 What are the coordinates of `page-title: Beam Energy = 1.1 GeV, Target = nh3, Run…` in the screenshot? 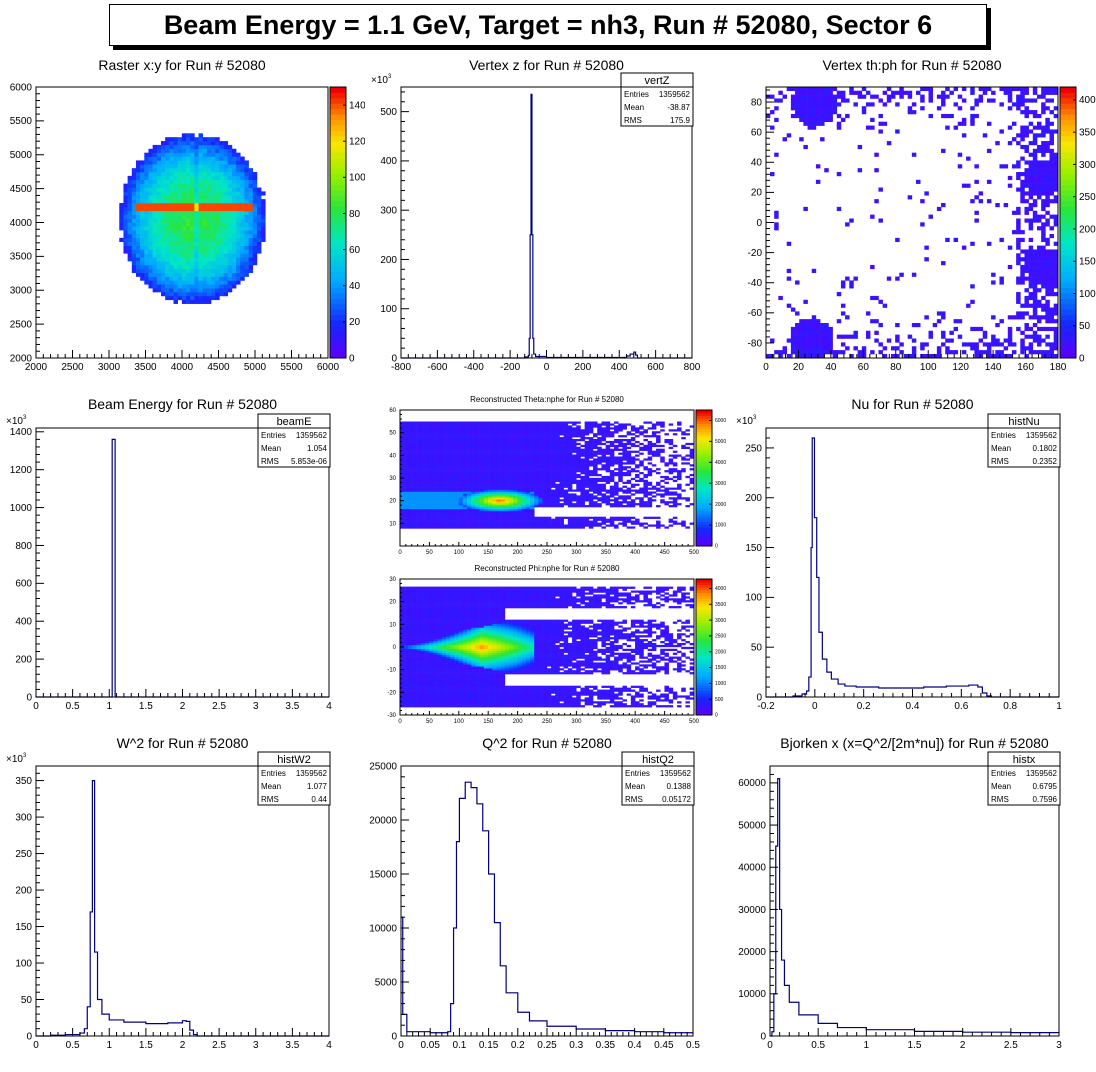 It's located at (548, 24).